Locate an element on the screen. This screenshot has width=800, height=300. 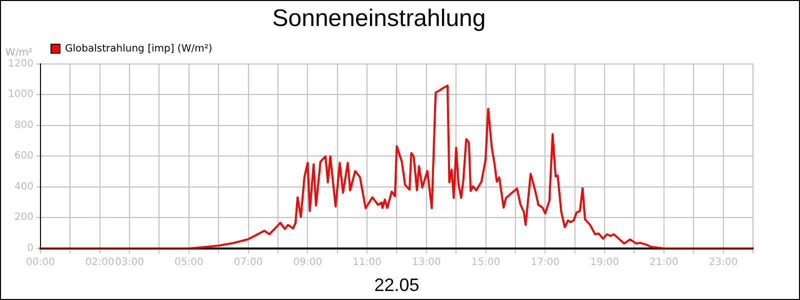
x-tick-label: 21:00 is located at coordinates (664, 262).